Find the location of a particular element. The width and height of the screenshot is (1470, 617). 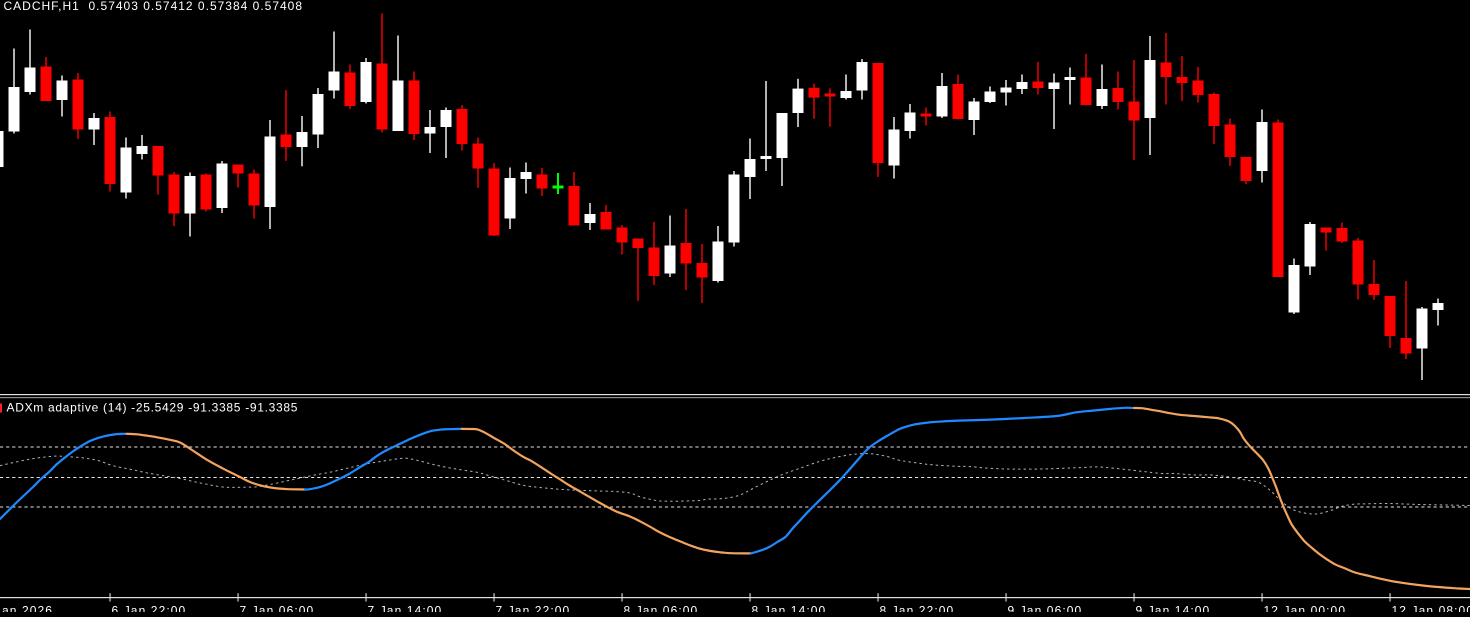

svg-text: 9 Jan 14:00 is located at coordinates (1173, 608).